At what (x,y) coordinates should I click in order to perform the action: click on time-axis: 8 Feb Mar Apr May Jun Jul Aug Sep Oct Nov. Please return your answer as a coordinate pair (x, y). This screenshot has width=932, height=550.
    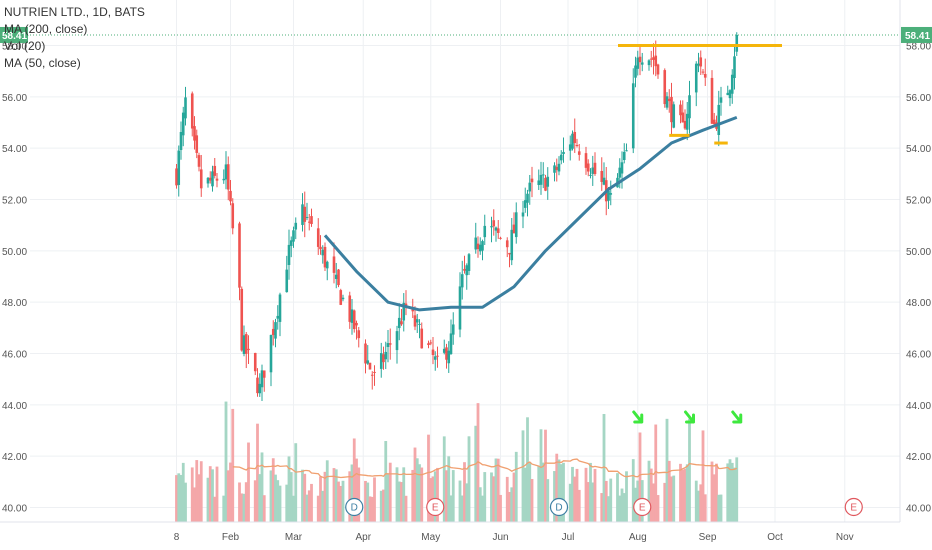
    Looking at the image, I should click on (450, 532).